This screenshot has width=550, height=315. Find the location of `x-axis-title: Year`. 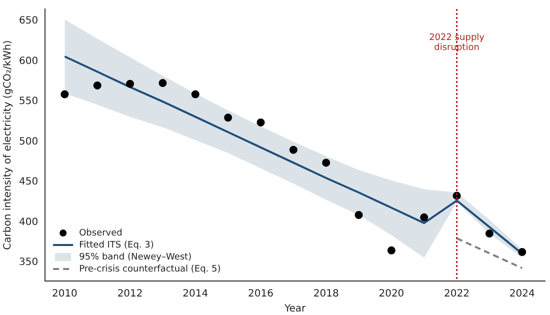

x-axis-title: Year is located at coordinates (295, 309).